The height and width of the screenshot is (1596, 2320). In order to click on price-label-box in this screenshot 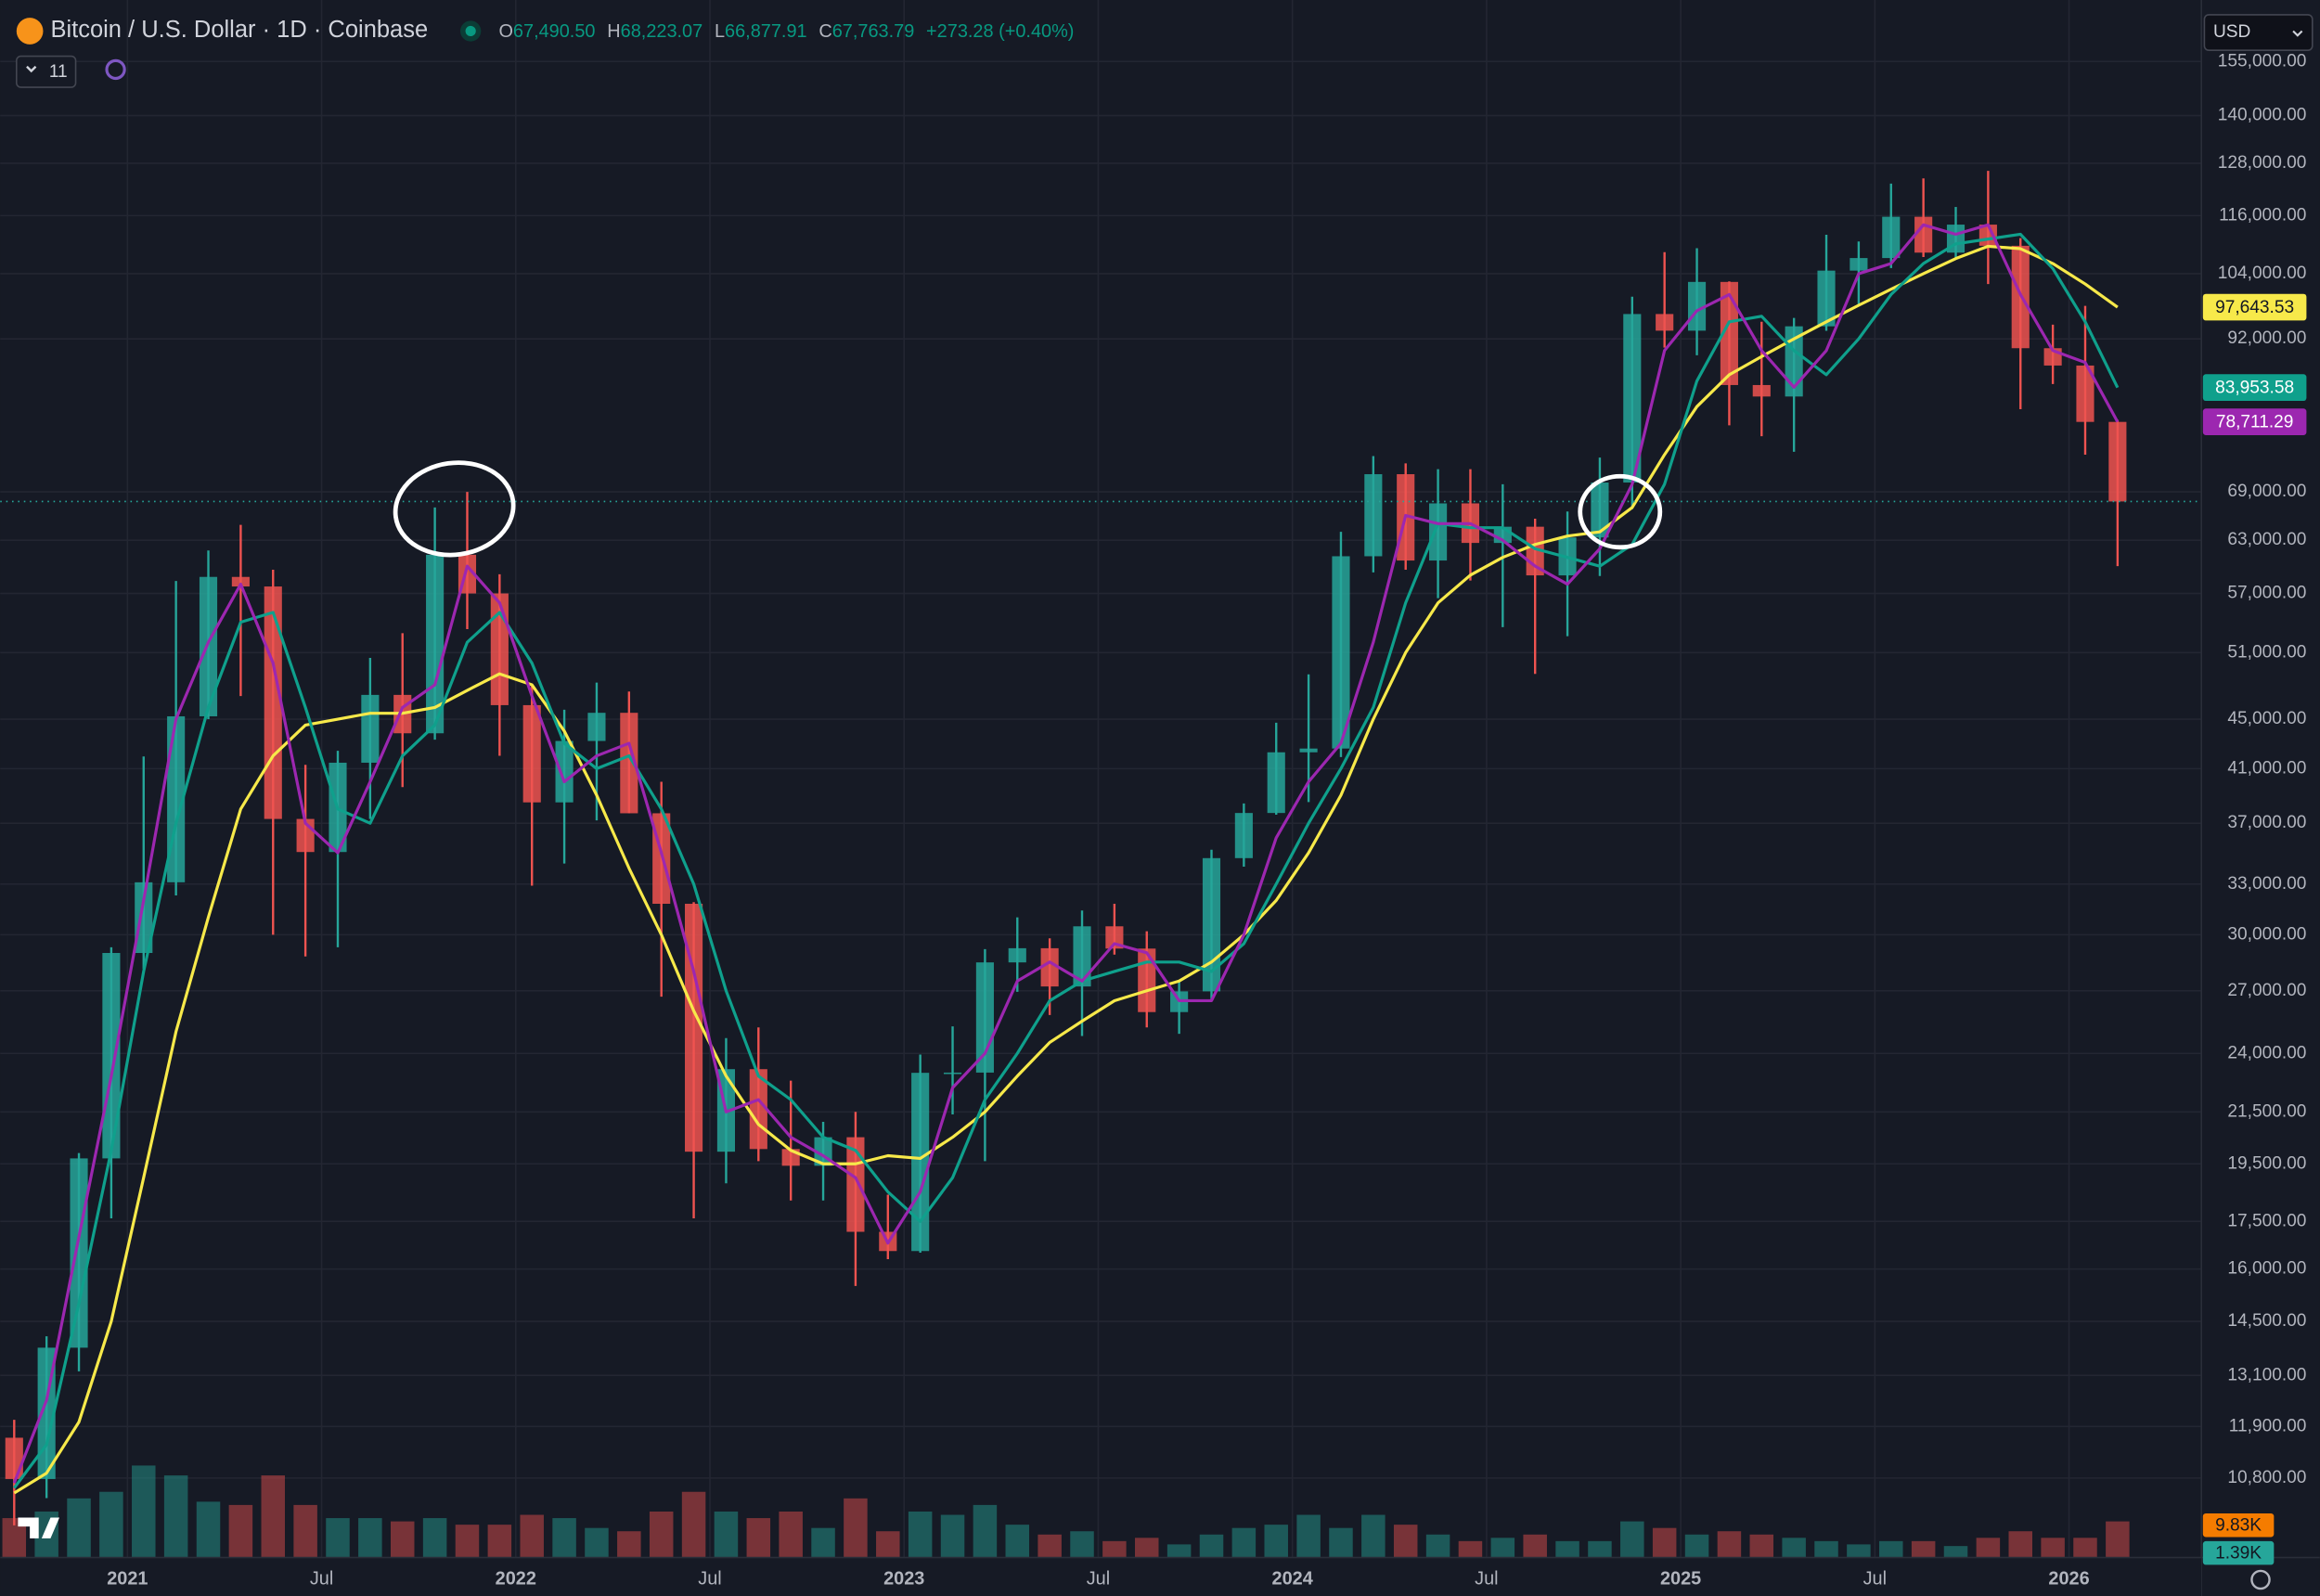, I will do `click(2255, 307)`.